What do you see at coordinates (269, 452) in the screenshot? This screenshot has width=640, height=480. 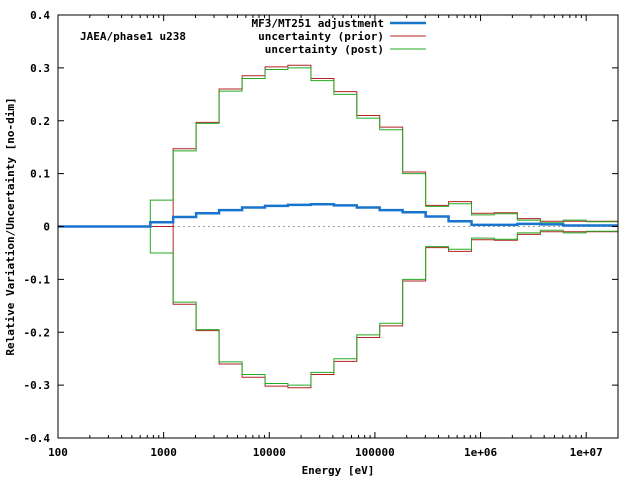 I see `x-tick-label: 10000` at bounding box center [269, 452].